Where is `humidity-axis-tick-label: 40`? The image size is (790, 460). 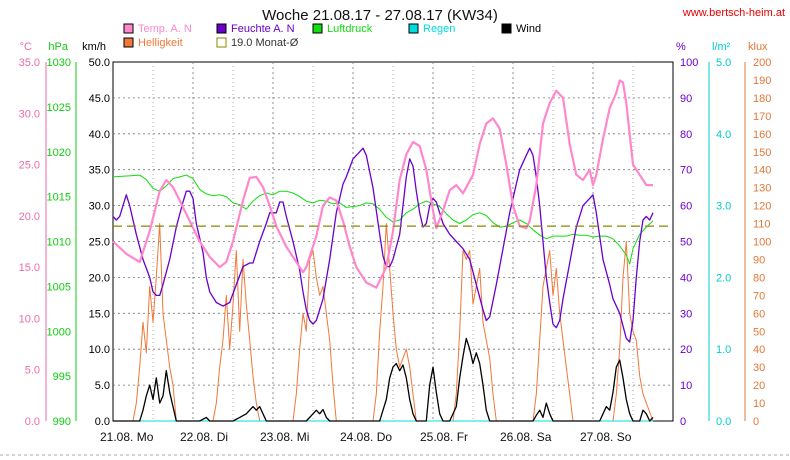
humidity-axis-tick-label: 40 is located at coordinates (686, 278).